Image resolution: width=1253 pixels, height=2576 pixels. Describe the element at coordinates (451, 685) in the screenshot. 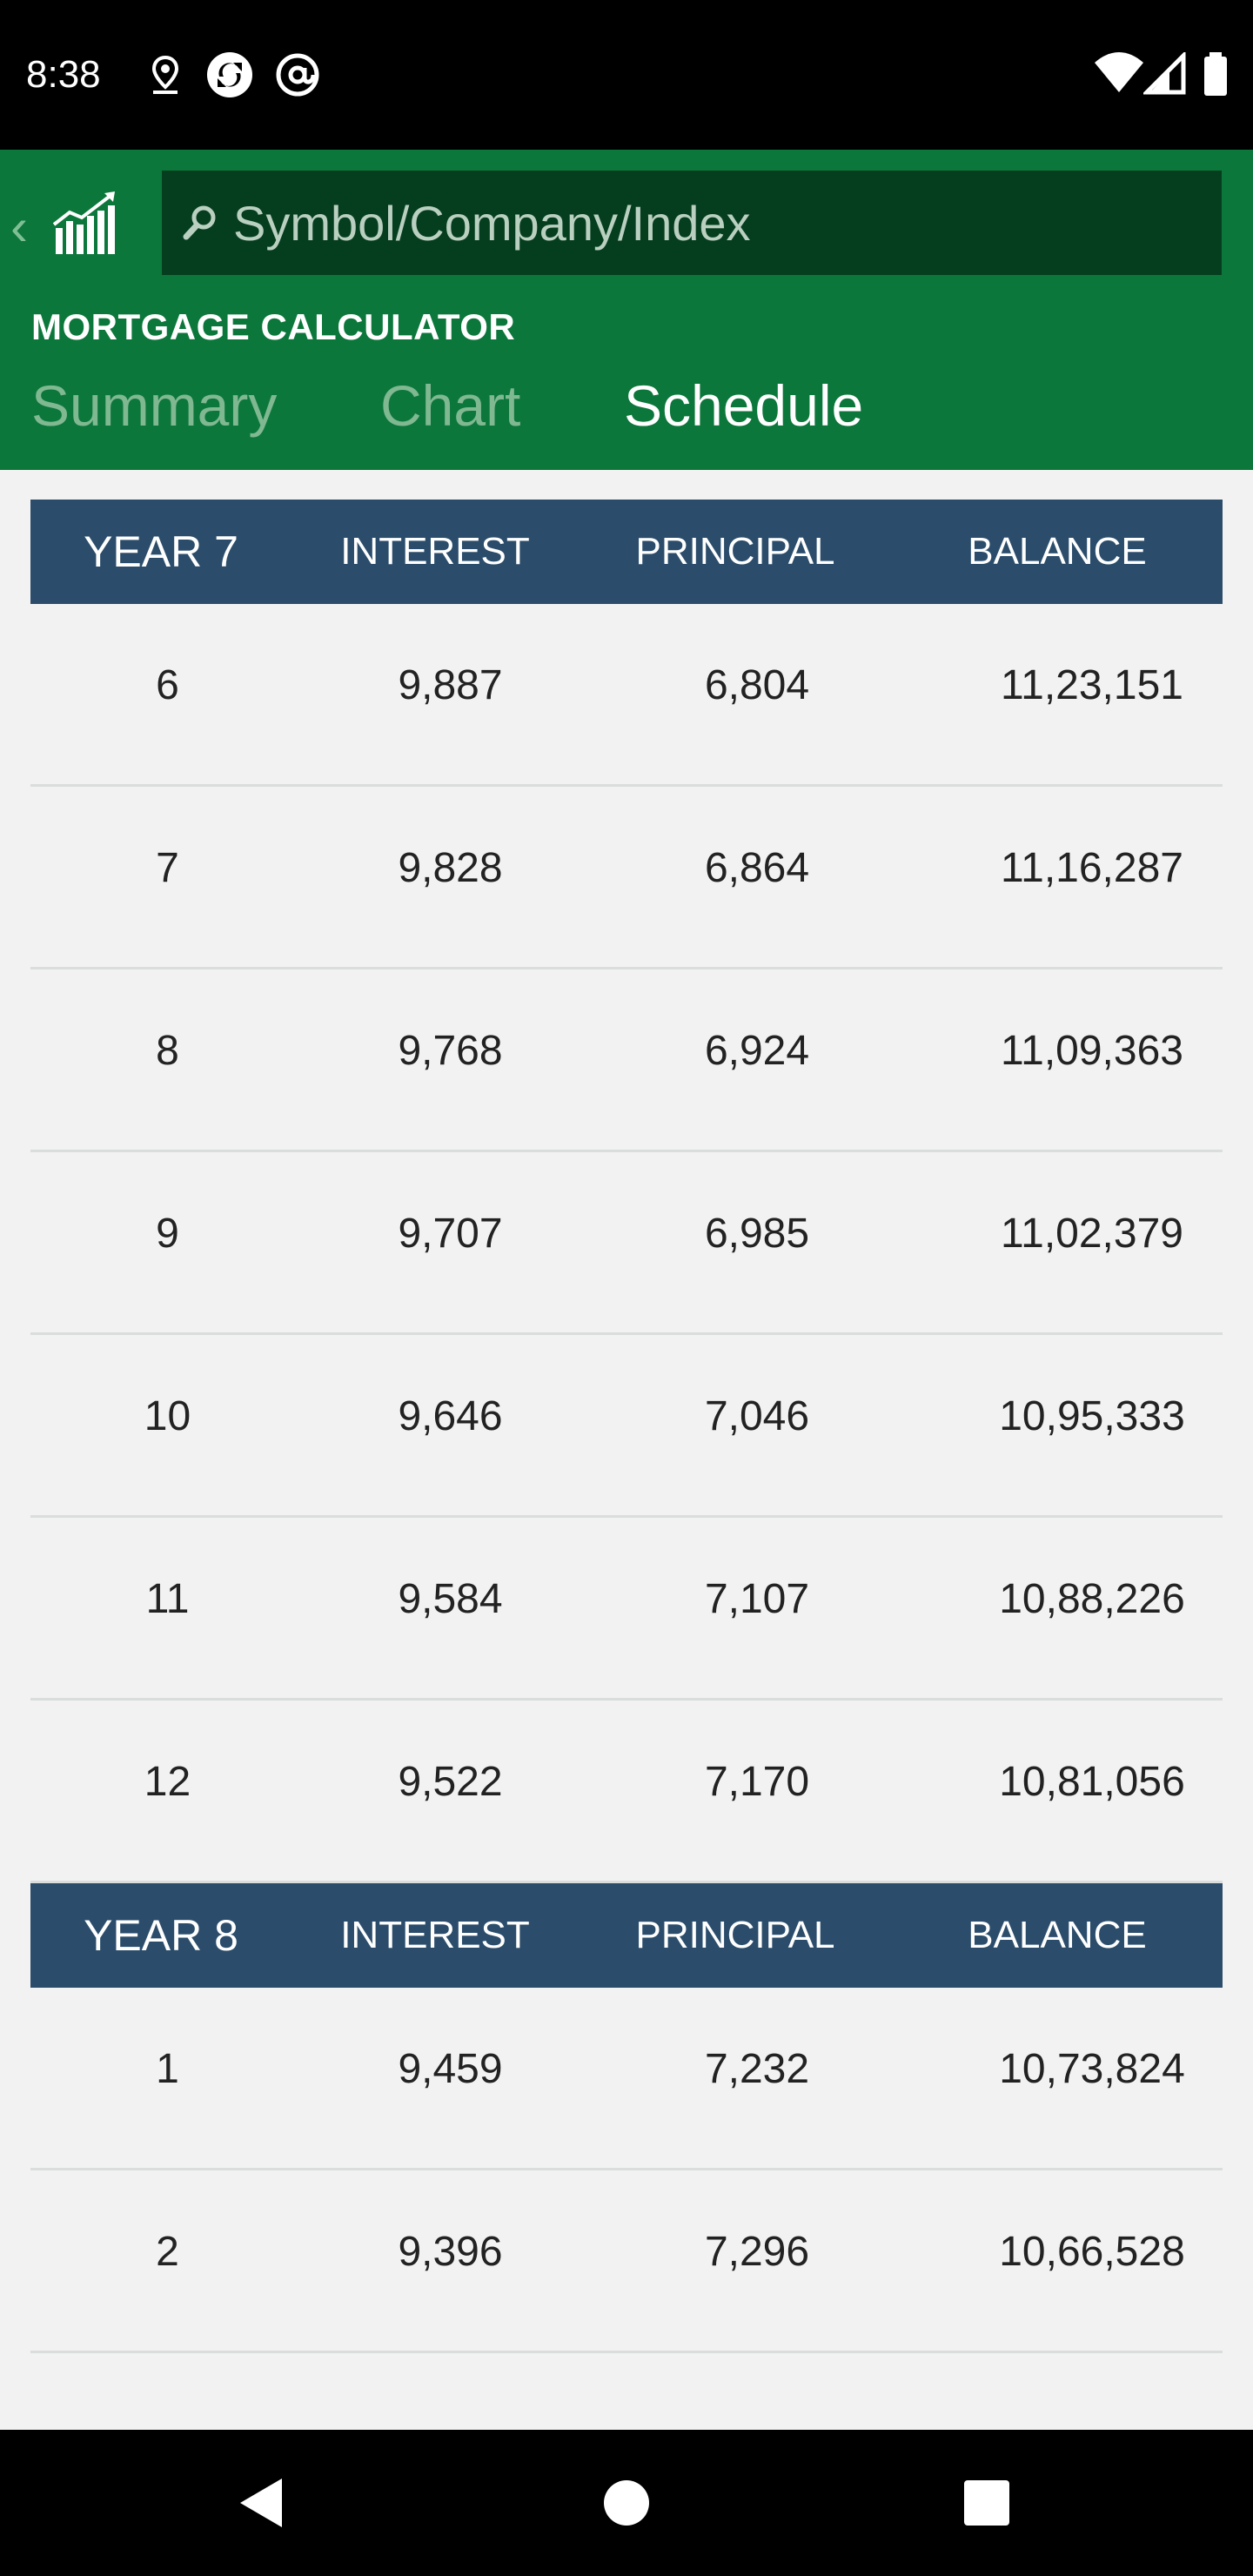

I see `interest-cell: 9,887` at that location.